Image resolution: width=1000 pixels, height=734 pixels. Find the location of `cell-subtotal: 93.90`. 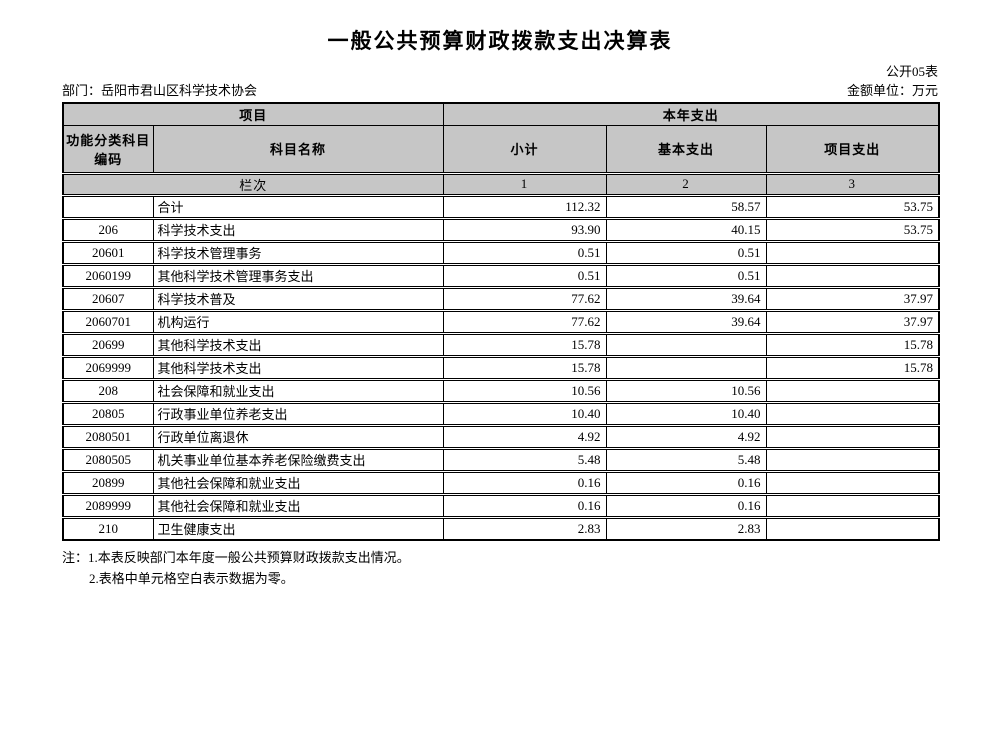

cell-subtotal: 93.90 is located at coordinates (524, 230).